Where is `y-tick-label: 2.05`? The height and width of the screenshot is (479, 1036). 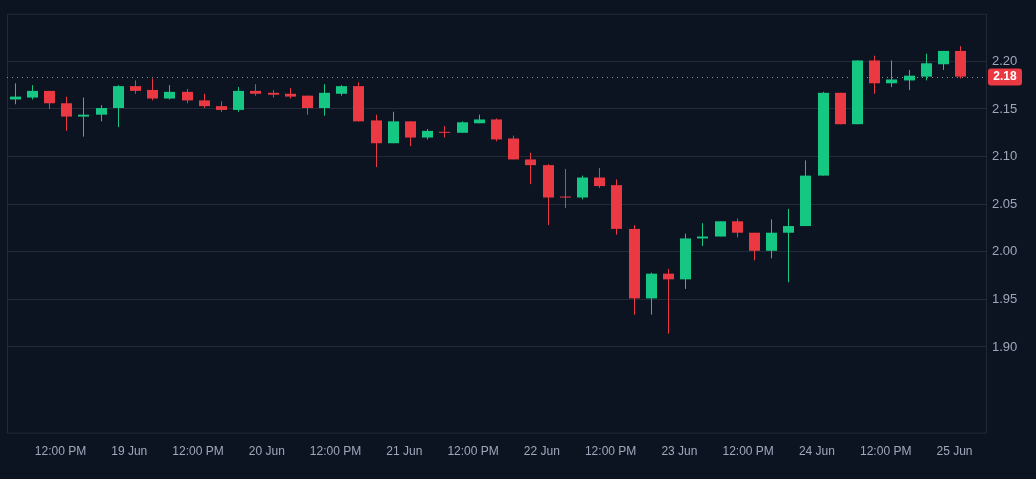
y-tick-label: 2.05 is located at coordinates (1005, 203).